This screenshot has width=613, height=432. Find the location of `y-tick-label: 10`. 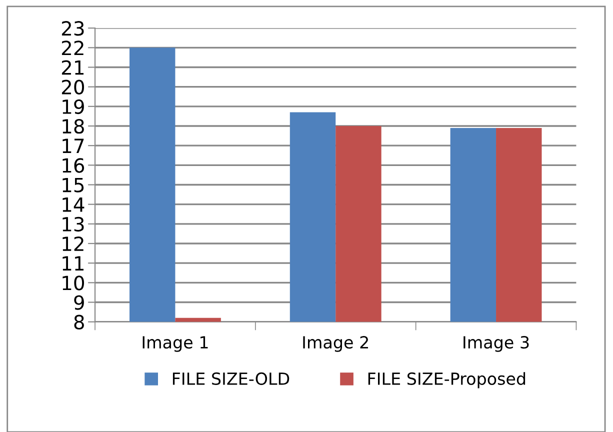

y-tick-label: 10 is located at coordinates (73, 283).